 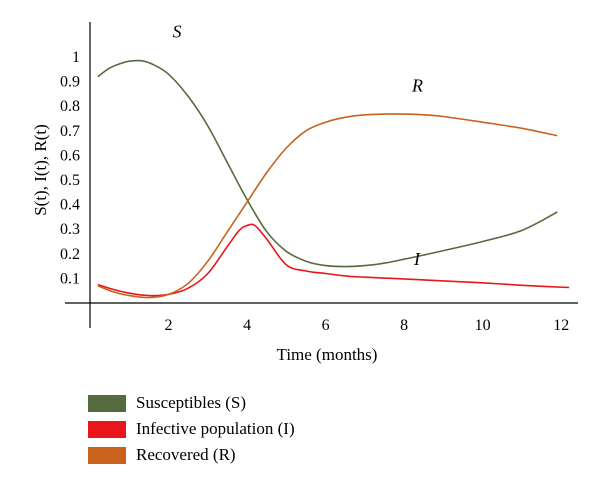 What do you see at coordinates (327, 354) in the screenshot?
I see `x-axis-label: Time (months)` at bounding box center [327, 354].